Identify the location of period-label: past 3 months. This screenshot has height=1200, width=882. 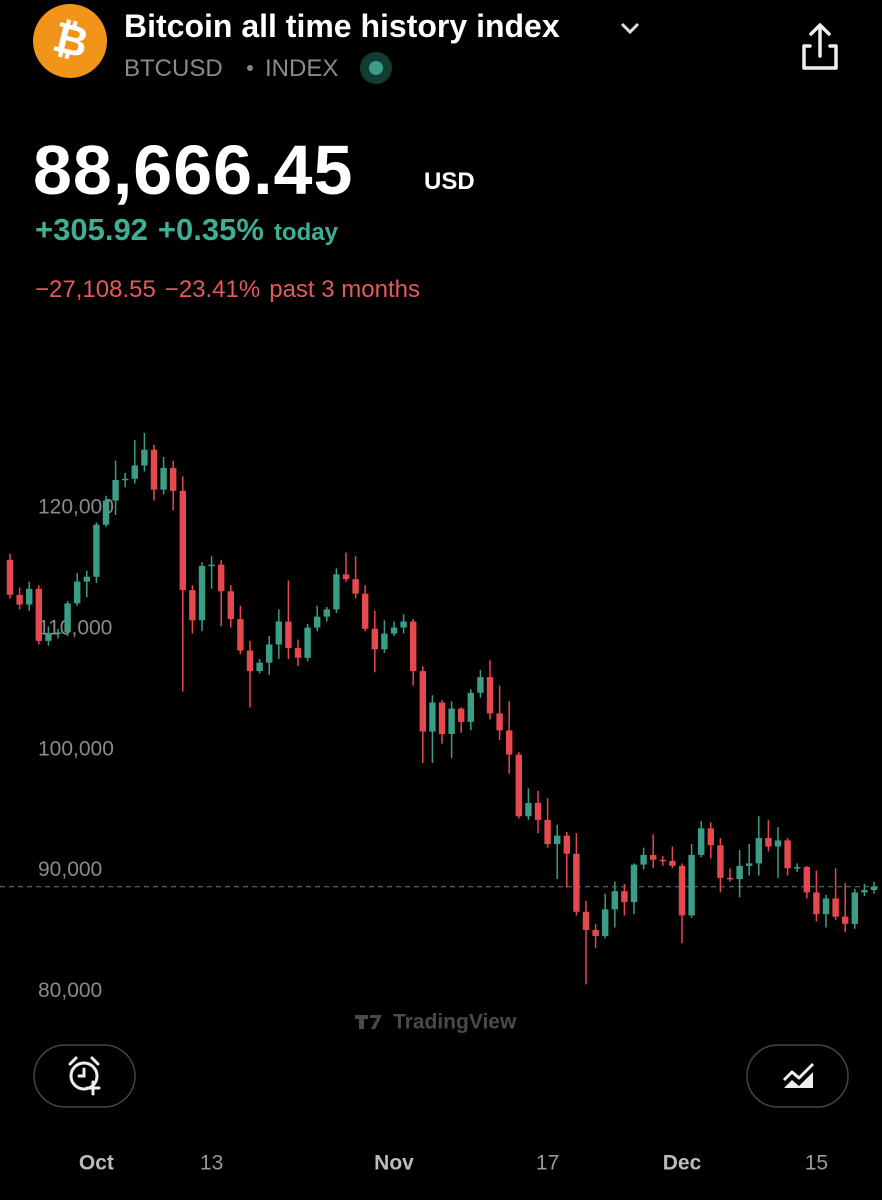
(344, 289).